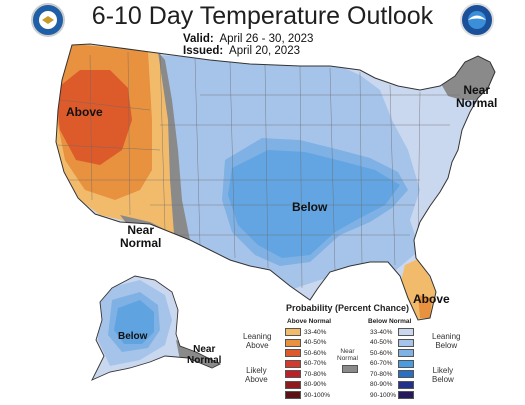  I want to click on issued-value: April 20, 2023, so click(264, 51).